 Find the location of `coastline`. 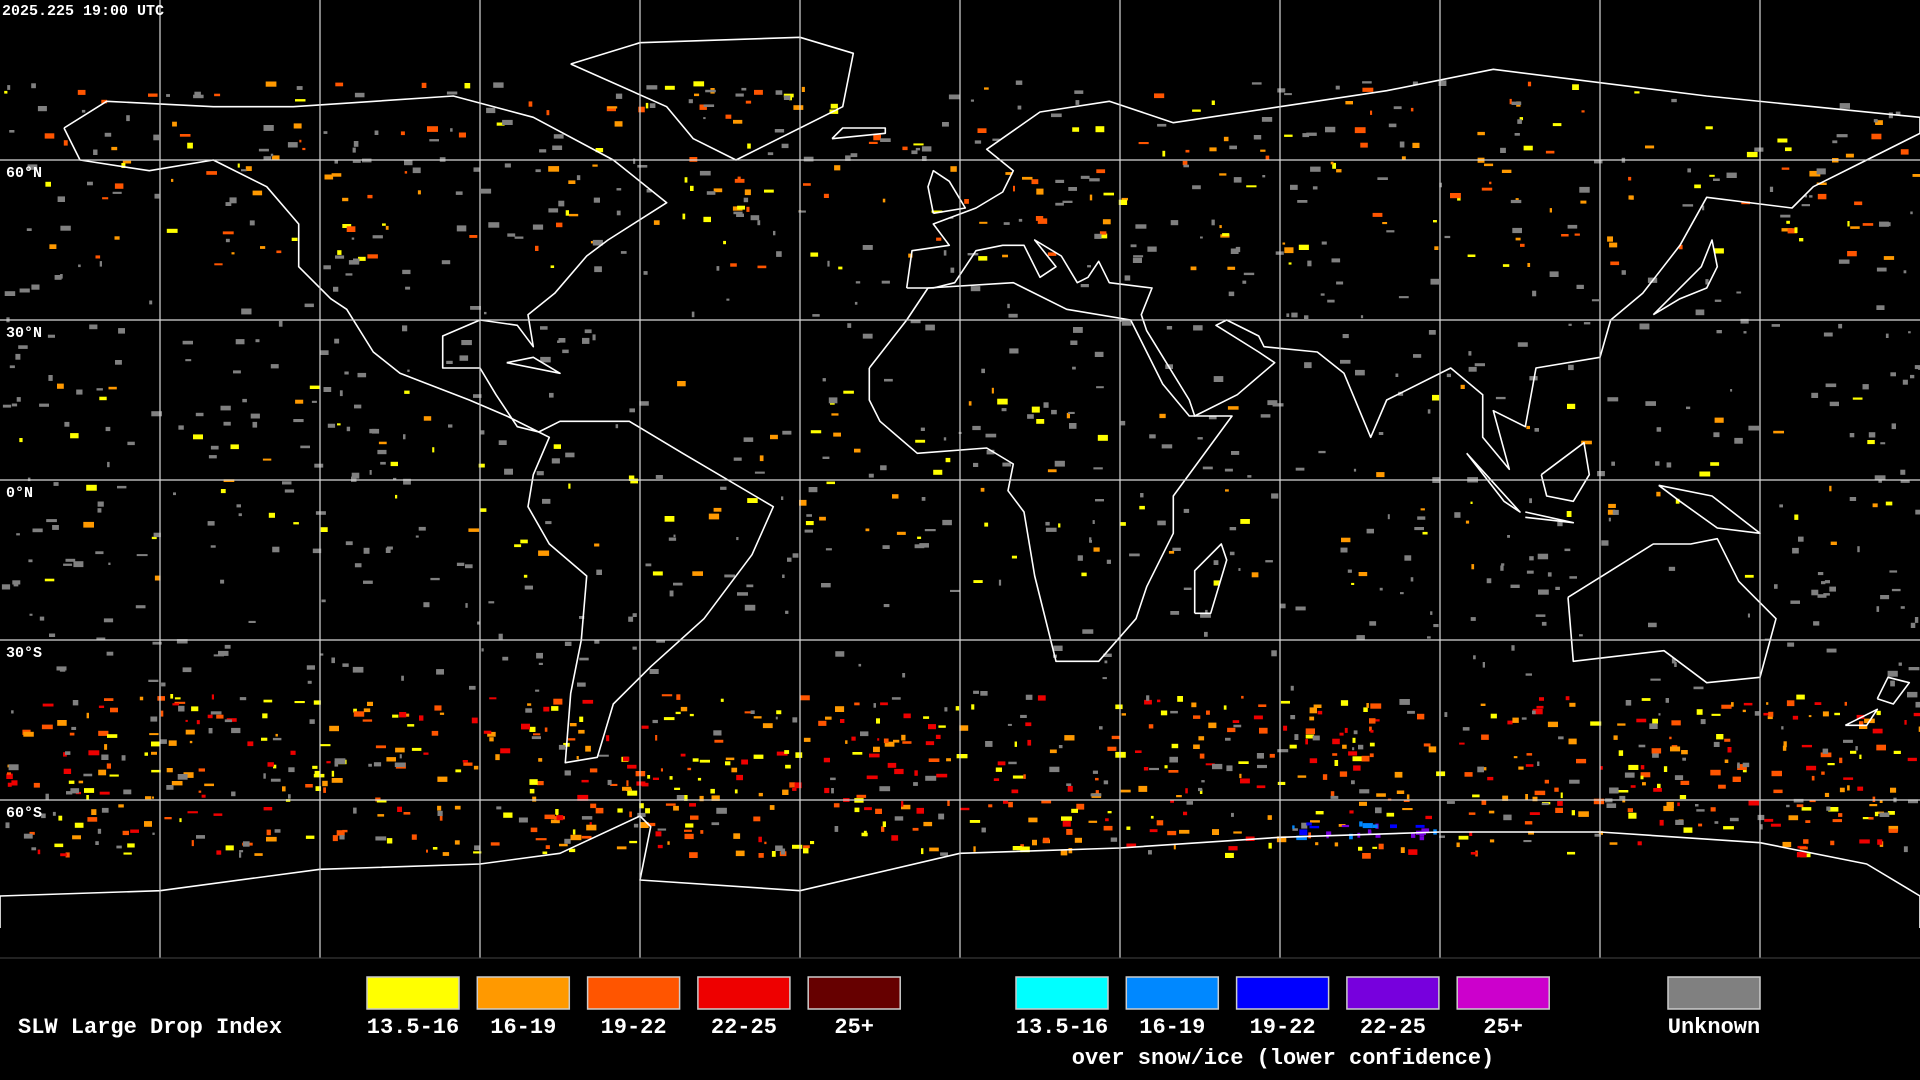

coastline is located at coordinates (1893, 690).